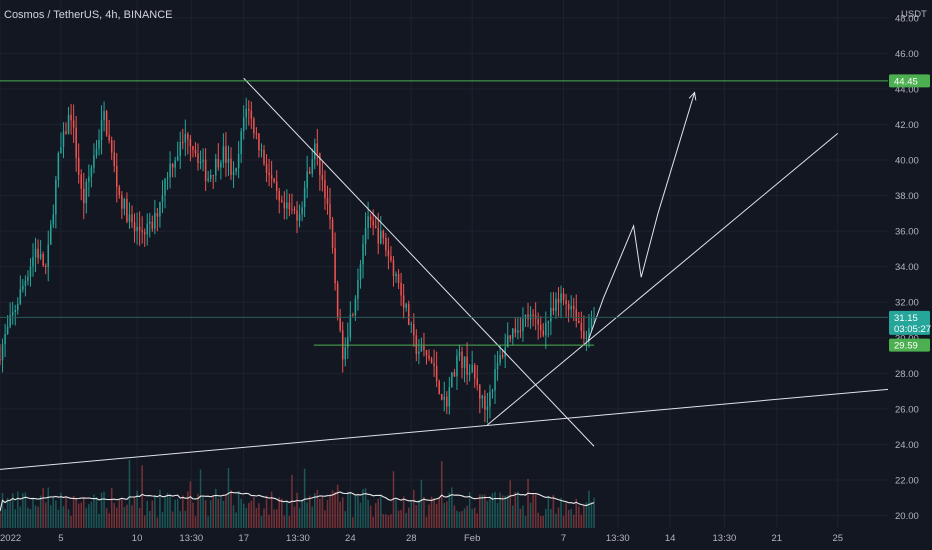 This screenshot has width=932, height=550. What do you see at coordinates (907, 232) in the screenshot?
I see `price-tick-label: 36.00` at bounding box center [907, 232].